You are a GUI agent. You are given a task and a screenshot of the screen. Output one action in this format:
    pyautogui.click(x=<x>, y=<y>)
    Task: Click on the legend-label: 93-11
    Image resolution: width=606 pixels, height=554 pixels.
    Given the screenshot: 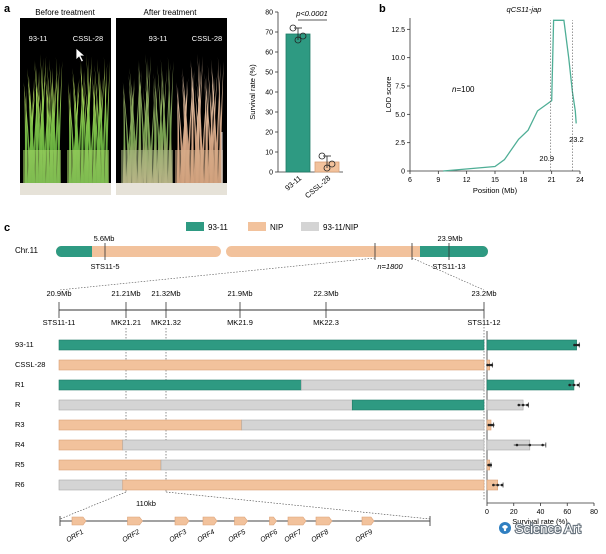 What is the action you would take?
    pyautogui.click(x=218, y=227)
    